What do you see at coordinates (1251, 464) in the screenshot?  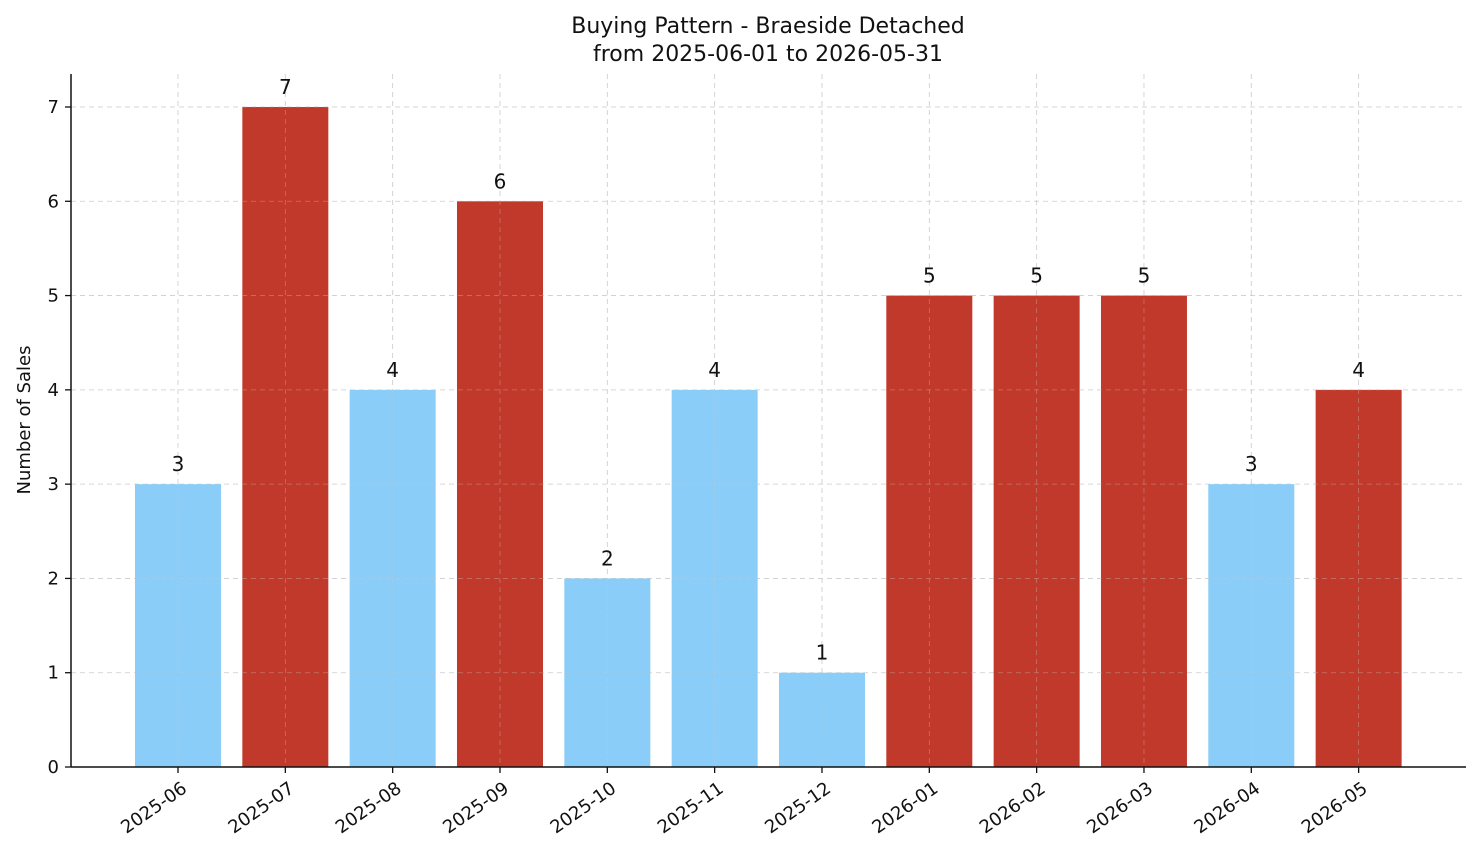 I see `data-label-2026-04: 3` at bounding box center [1251, 464].